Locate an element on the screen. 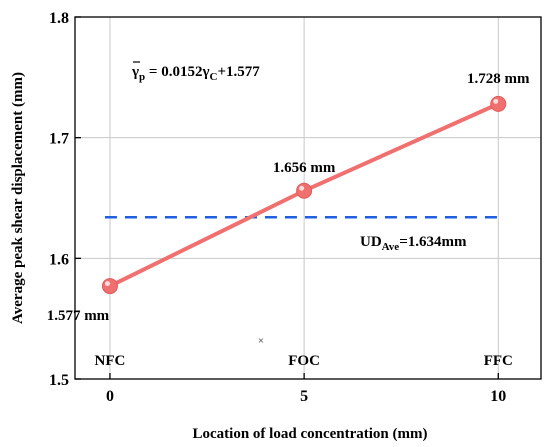 This screenshot has height=447, width=550. data-label: 1.656 mm is located at coordinates (304, 168).